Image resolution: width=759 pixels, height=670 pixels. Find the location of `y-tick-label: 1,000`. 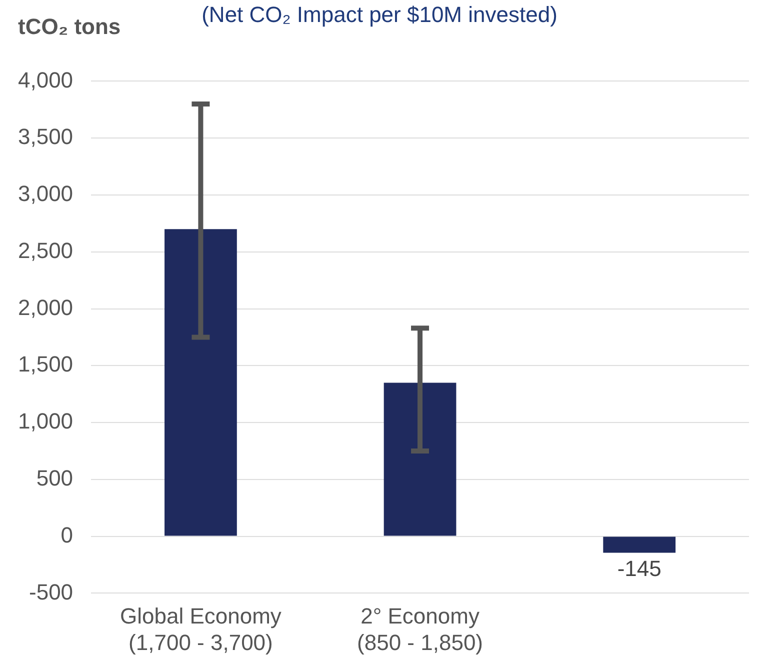

y-tick-label: 1,000 is located at coordinates (46, 421).